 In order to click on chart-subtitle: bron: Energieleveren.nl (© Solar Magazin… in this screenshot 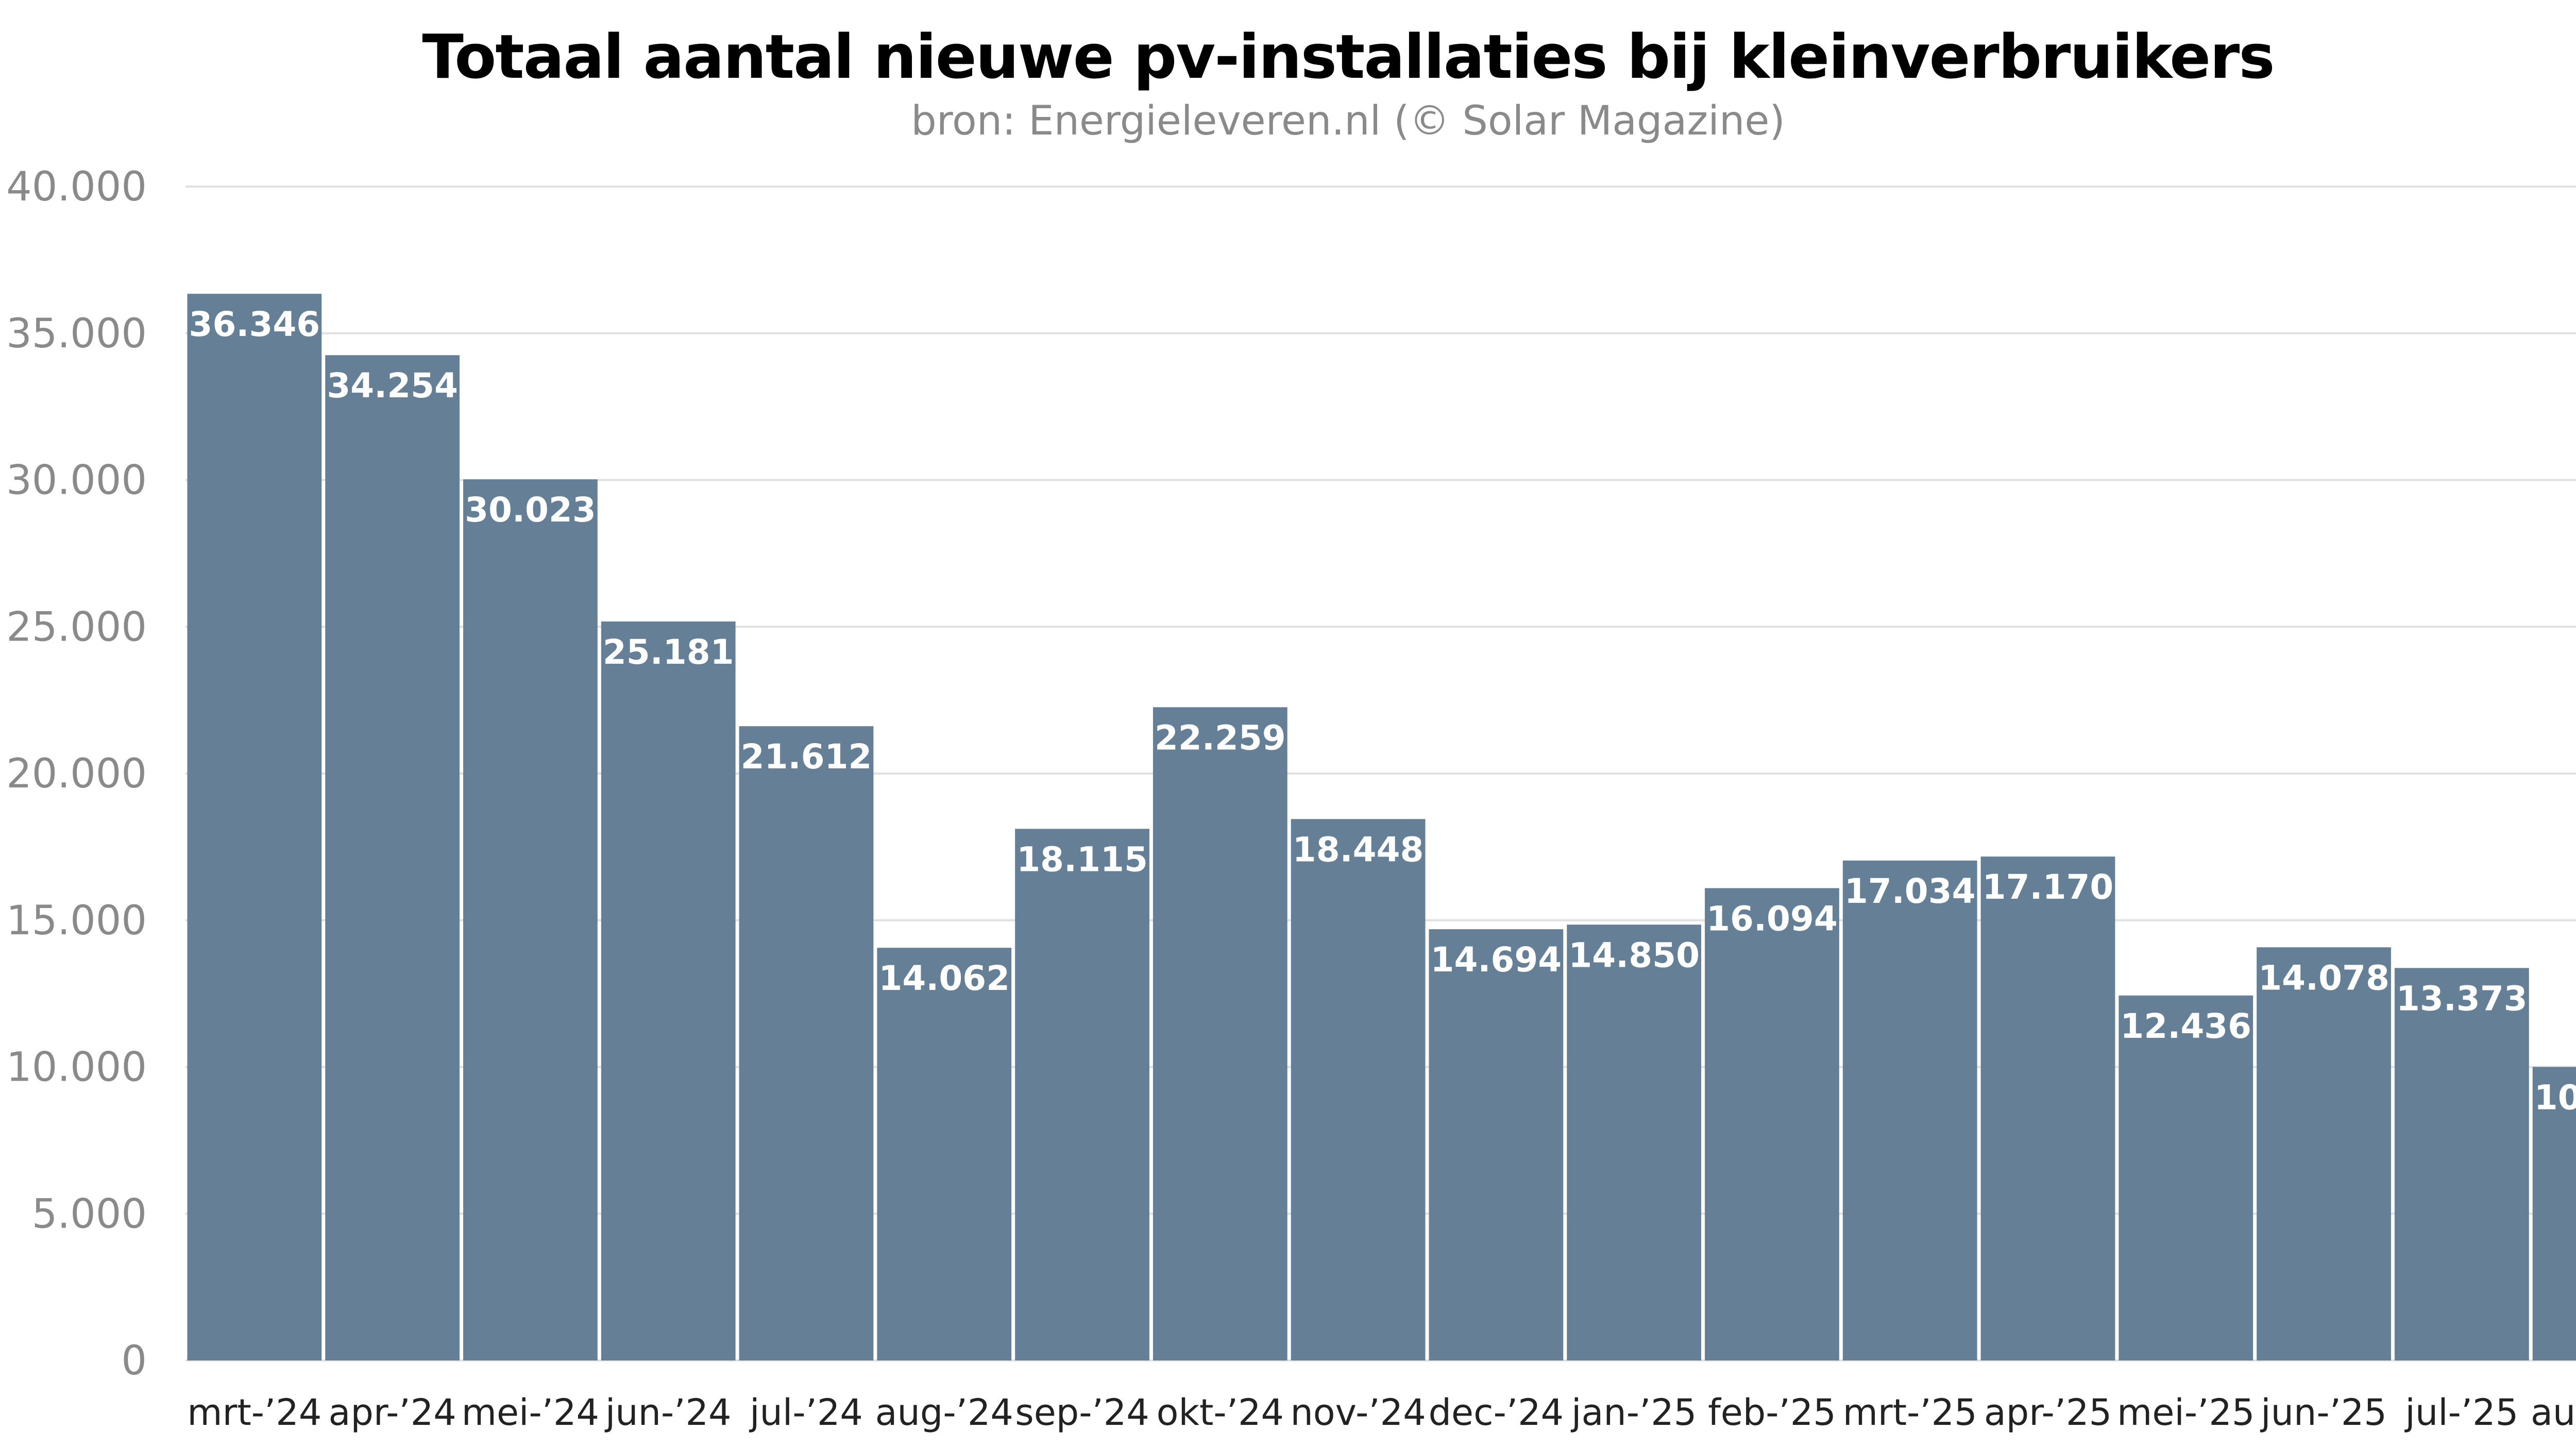, I will do `click(1348, 121)`.